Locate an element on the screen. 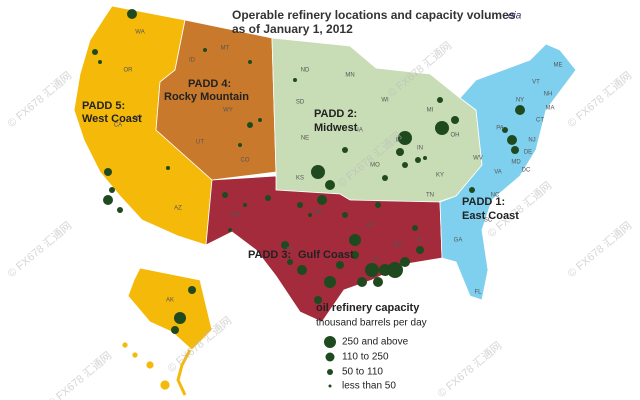 This screenshot has height=400, width=640. state-label: FL is located at coordinates (478, 293).